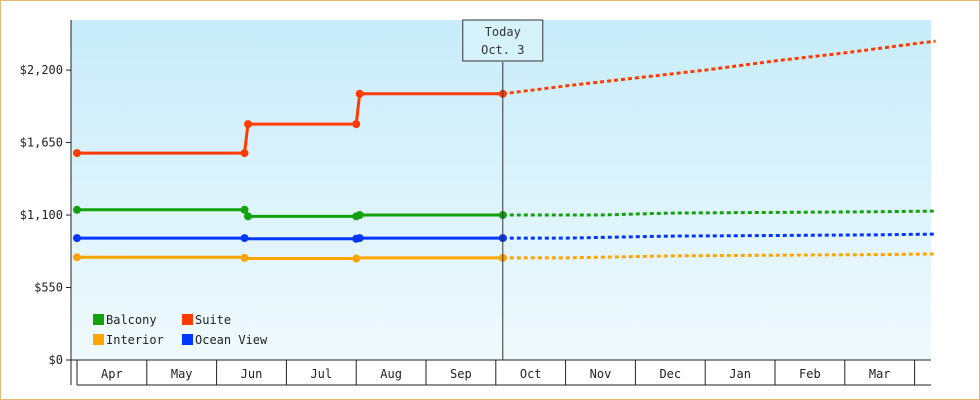 This screenshot has width=980, height=400. What do you see at coordinates (290, 238) in the screenshot?
I see `series-line-ocean-view` at bounding box center [290, 238].